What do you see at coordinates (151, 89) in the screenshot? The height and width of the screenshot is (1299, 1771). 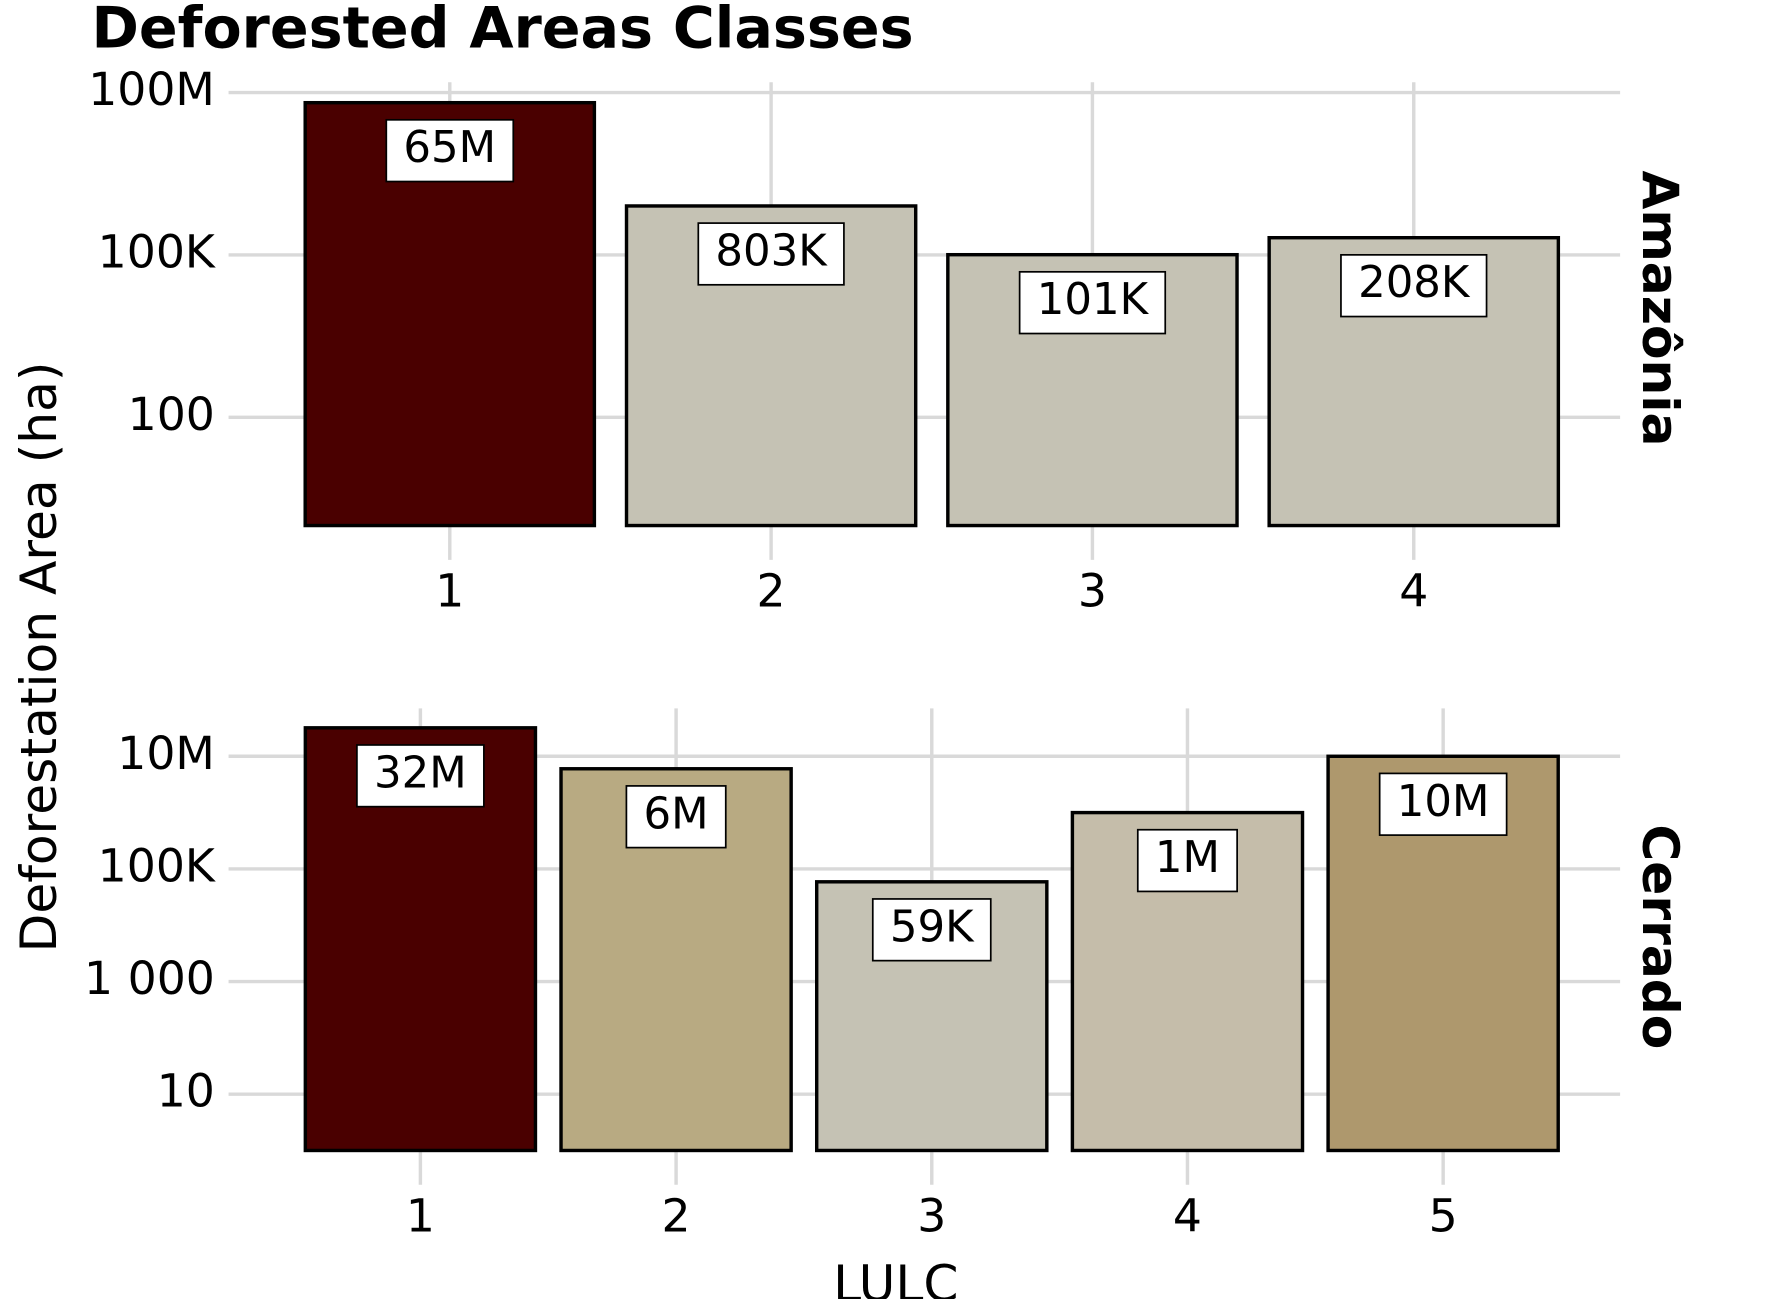 I see `y-tick-label: 100M` at bounding box center [151, 89].